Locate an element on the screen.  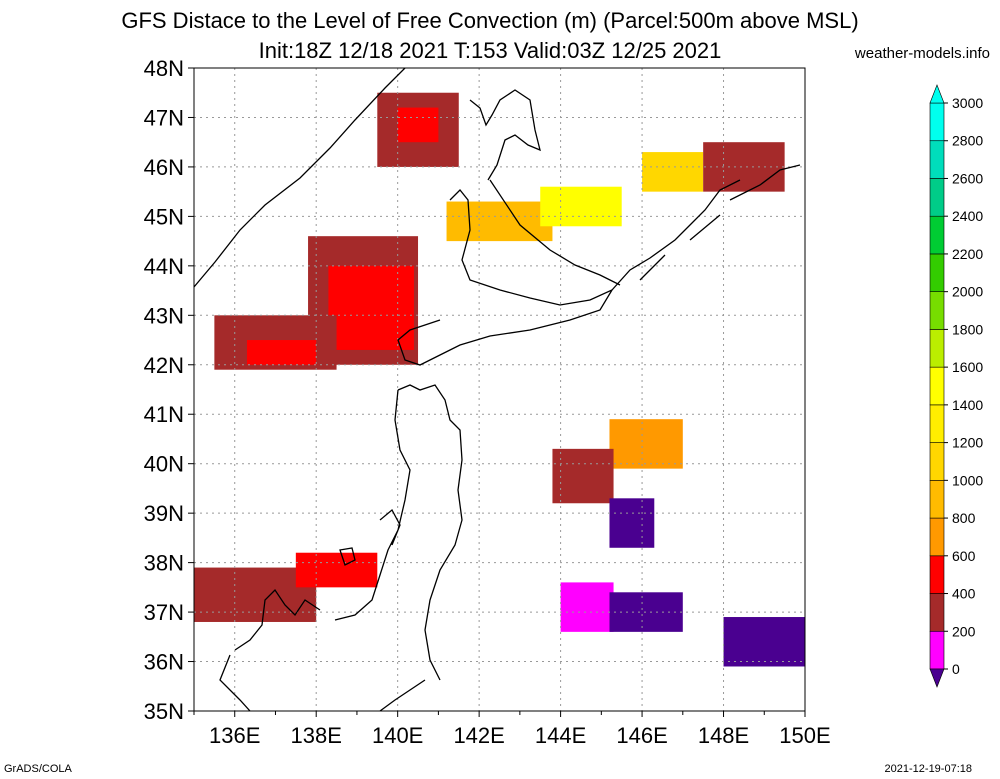
colorbar-label: 1000 is located at coordinates (967, 480).